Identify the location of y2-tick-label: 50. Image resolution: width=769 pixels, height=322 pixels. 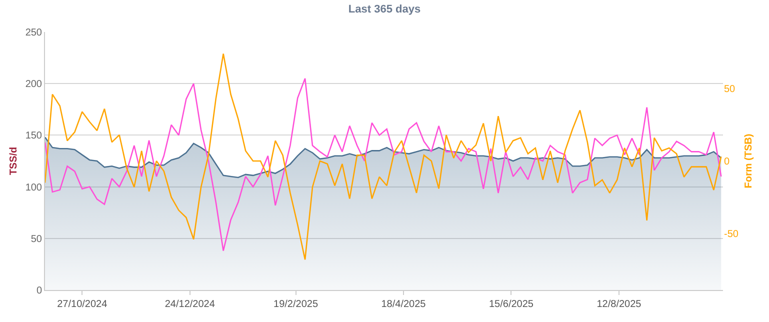
(730, 90).